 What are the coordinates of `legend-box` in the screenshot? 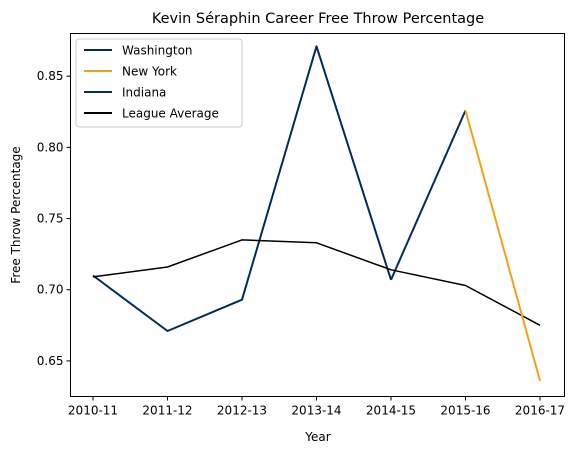 It's located at (159, 83).